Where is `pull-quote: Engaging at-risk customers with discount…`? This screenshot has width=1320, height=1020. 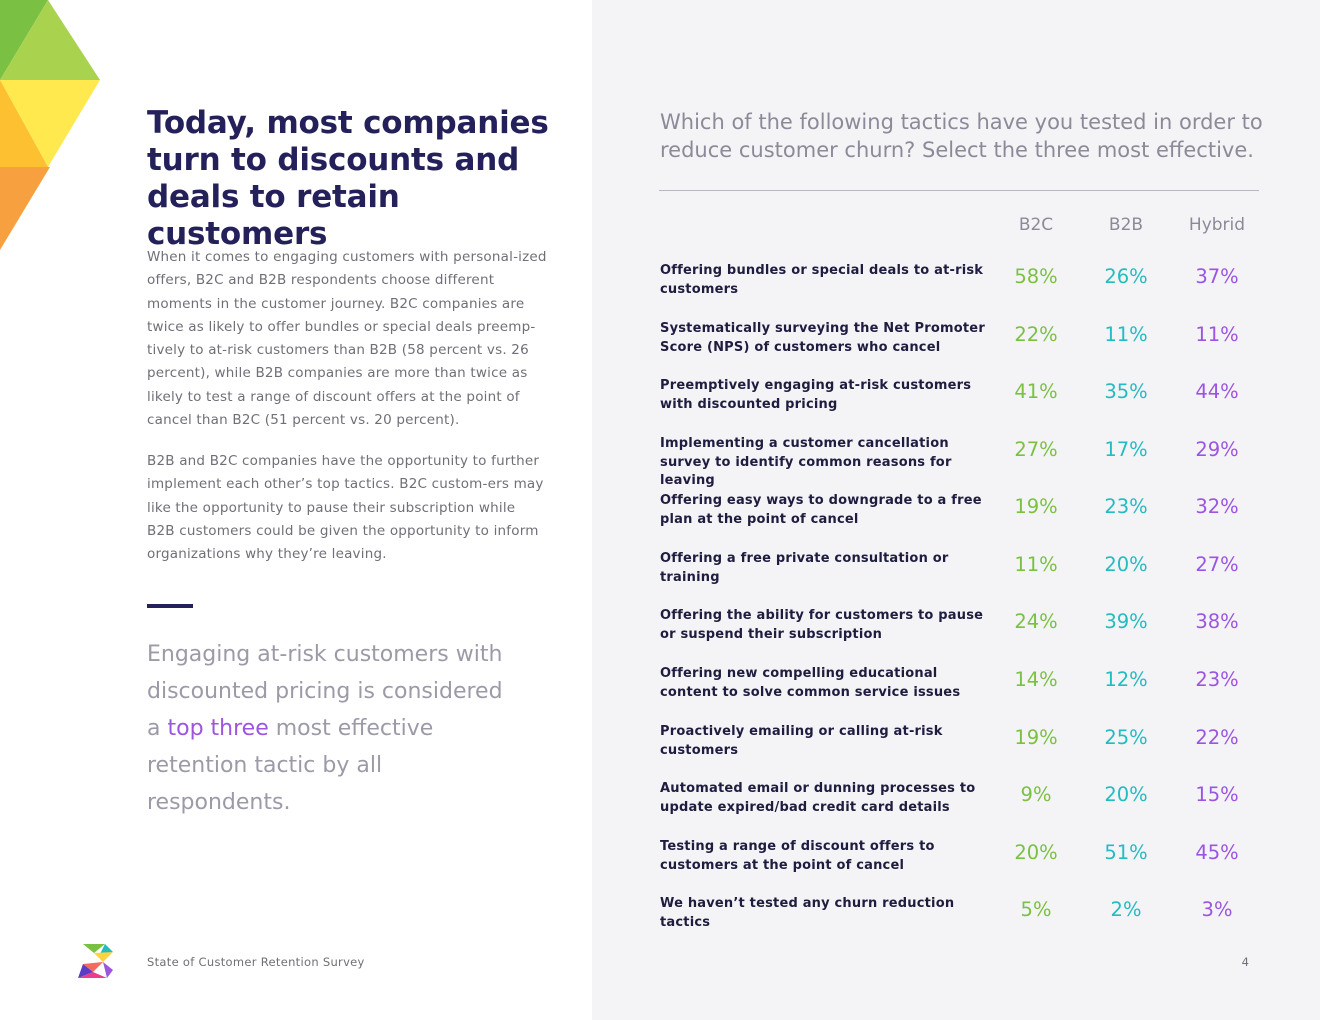
pull-quote: Engaging at-risk customers with discount… is located at coordinates (327, 728).